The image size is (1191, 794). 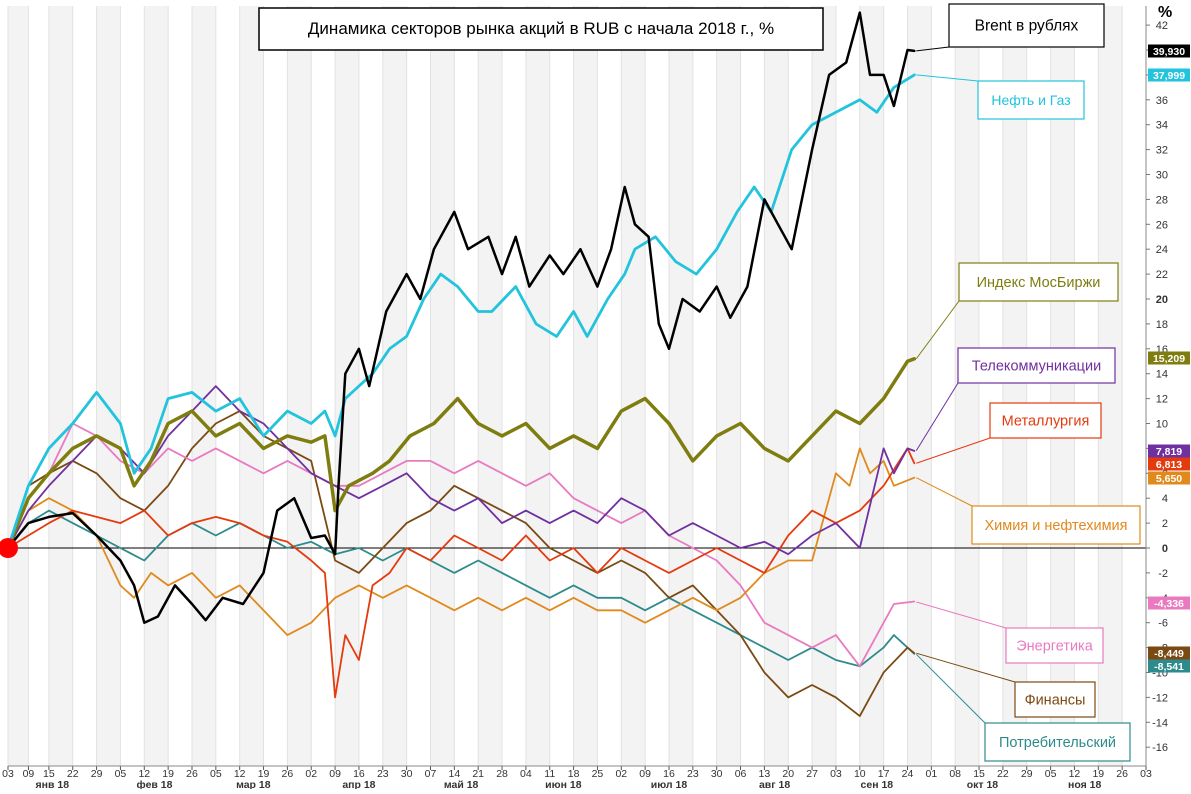 I want to click on callout-label: Металлургия, so click(x=1046, y=422).